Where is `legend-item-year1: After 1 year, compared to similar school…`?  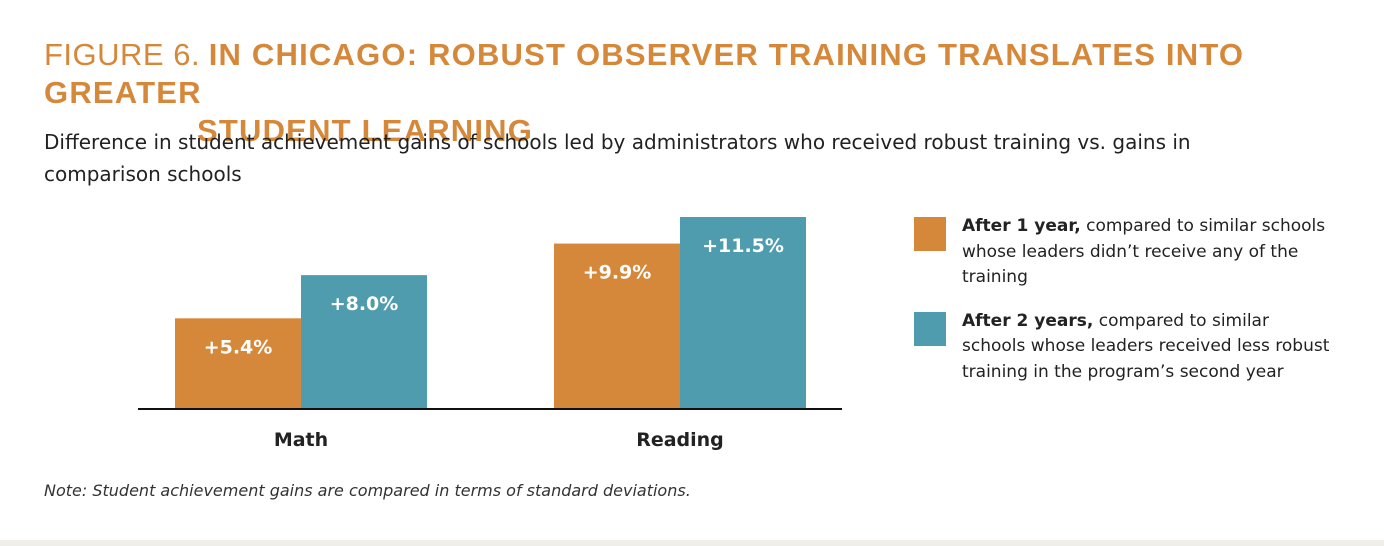 legend-item-year1: After 1 year, compared to similar school… is located at coordinates (1124, 252).